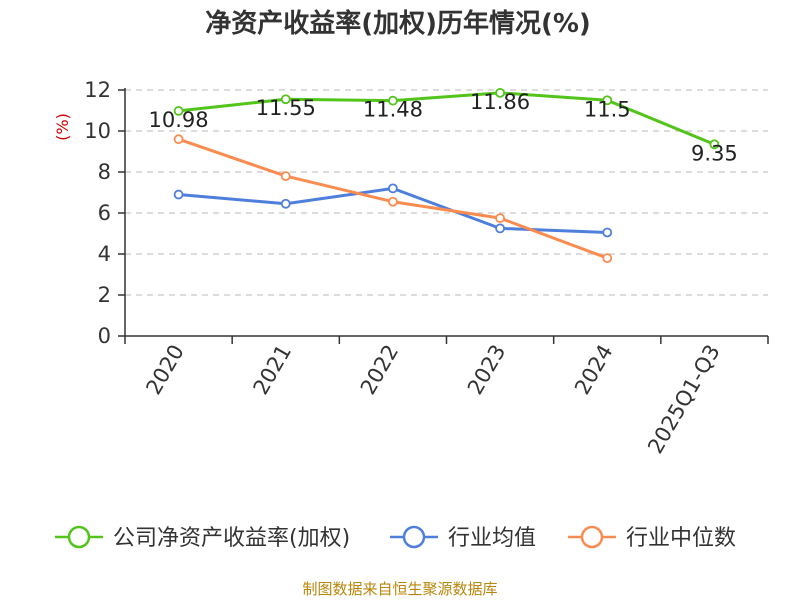 This screenshot has height=600, width=800. I want to click on source-note: 制图数据来自恒生聚源数据库, so click(399, 589).